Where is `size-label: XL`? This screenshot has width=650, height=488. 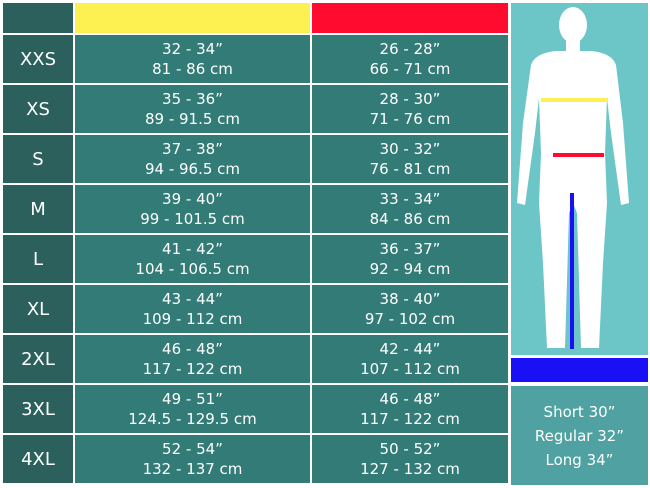 size-label: XL is located at coordinates (38, 309).